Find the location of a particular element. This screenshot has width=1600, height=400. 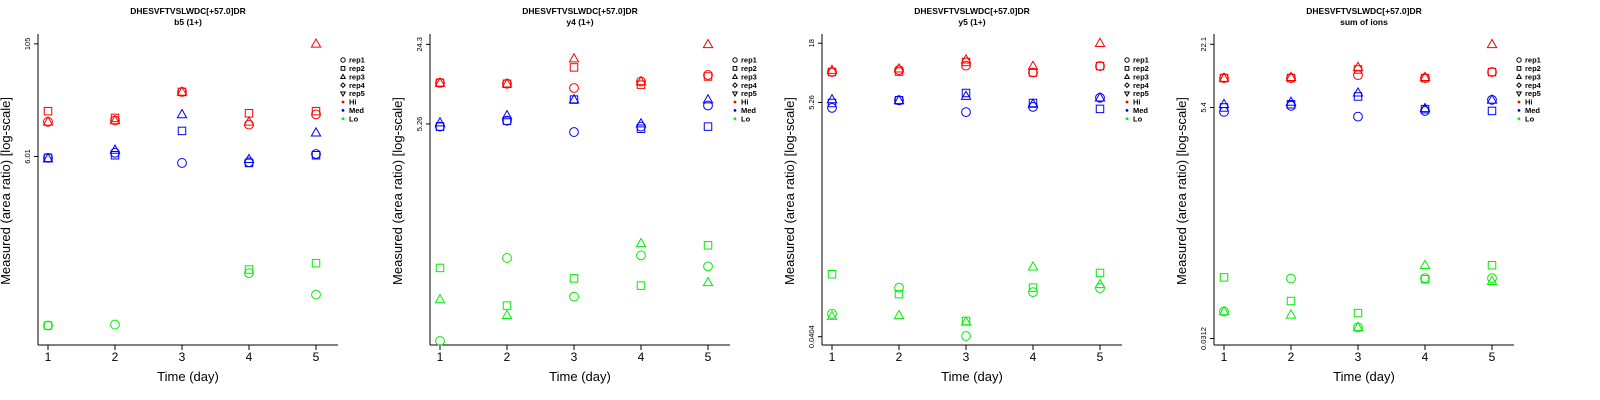

y-tick-label: 24.3 is located at coordinates (419, 44).